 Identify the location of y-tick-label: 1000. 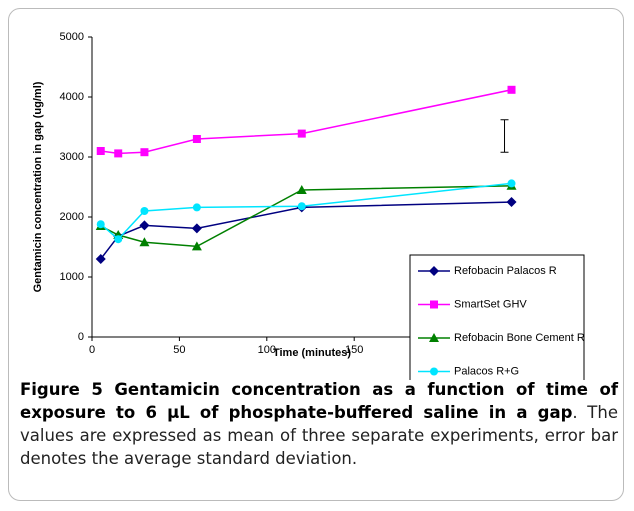
(72, 277).